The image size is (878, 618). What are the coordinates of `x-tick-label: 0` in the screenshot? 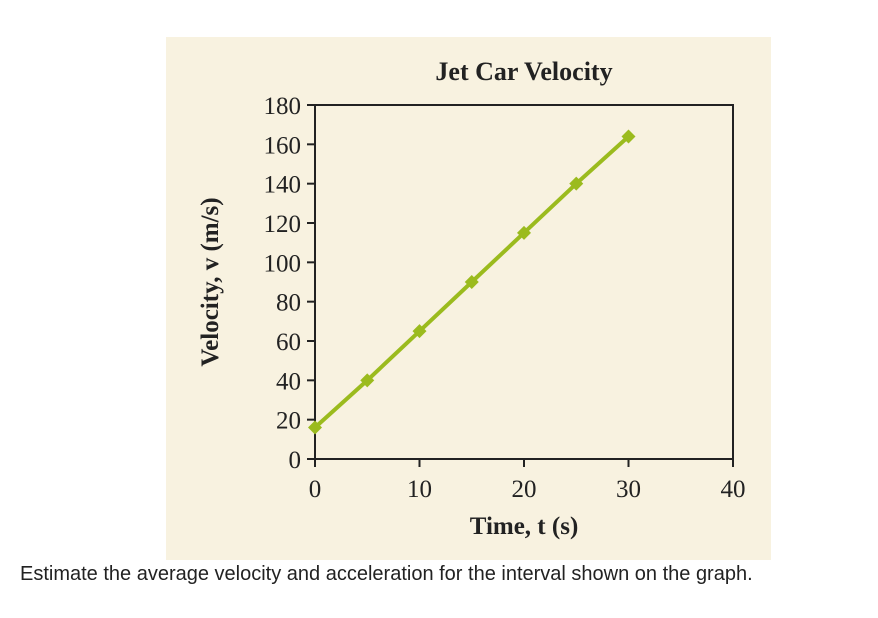 It's located at (315, 489).